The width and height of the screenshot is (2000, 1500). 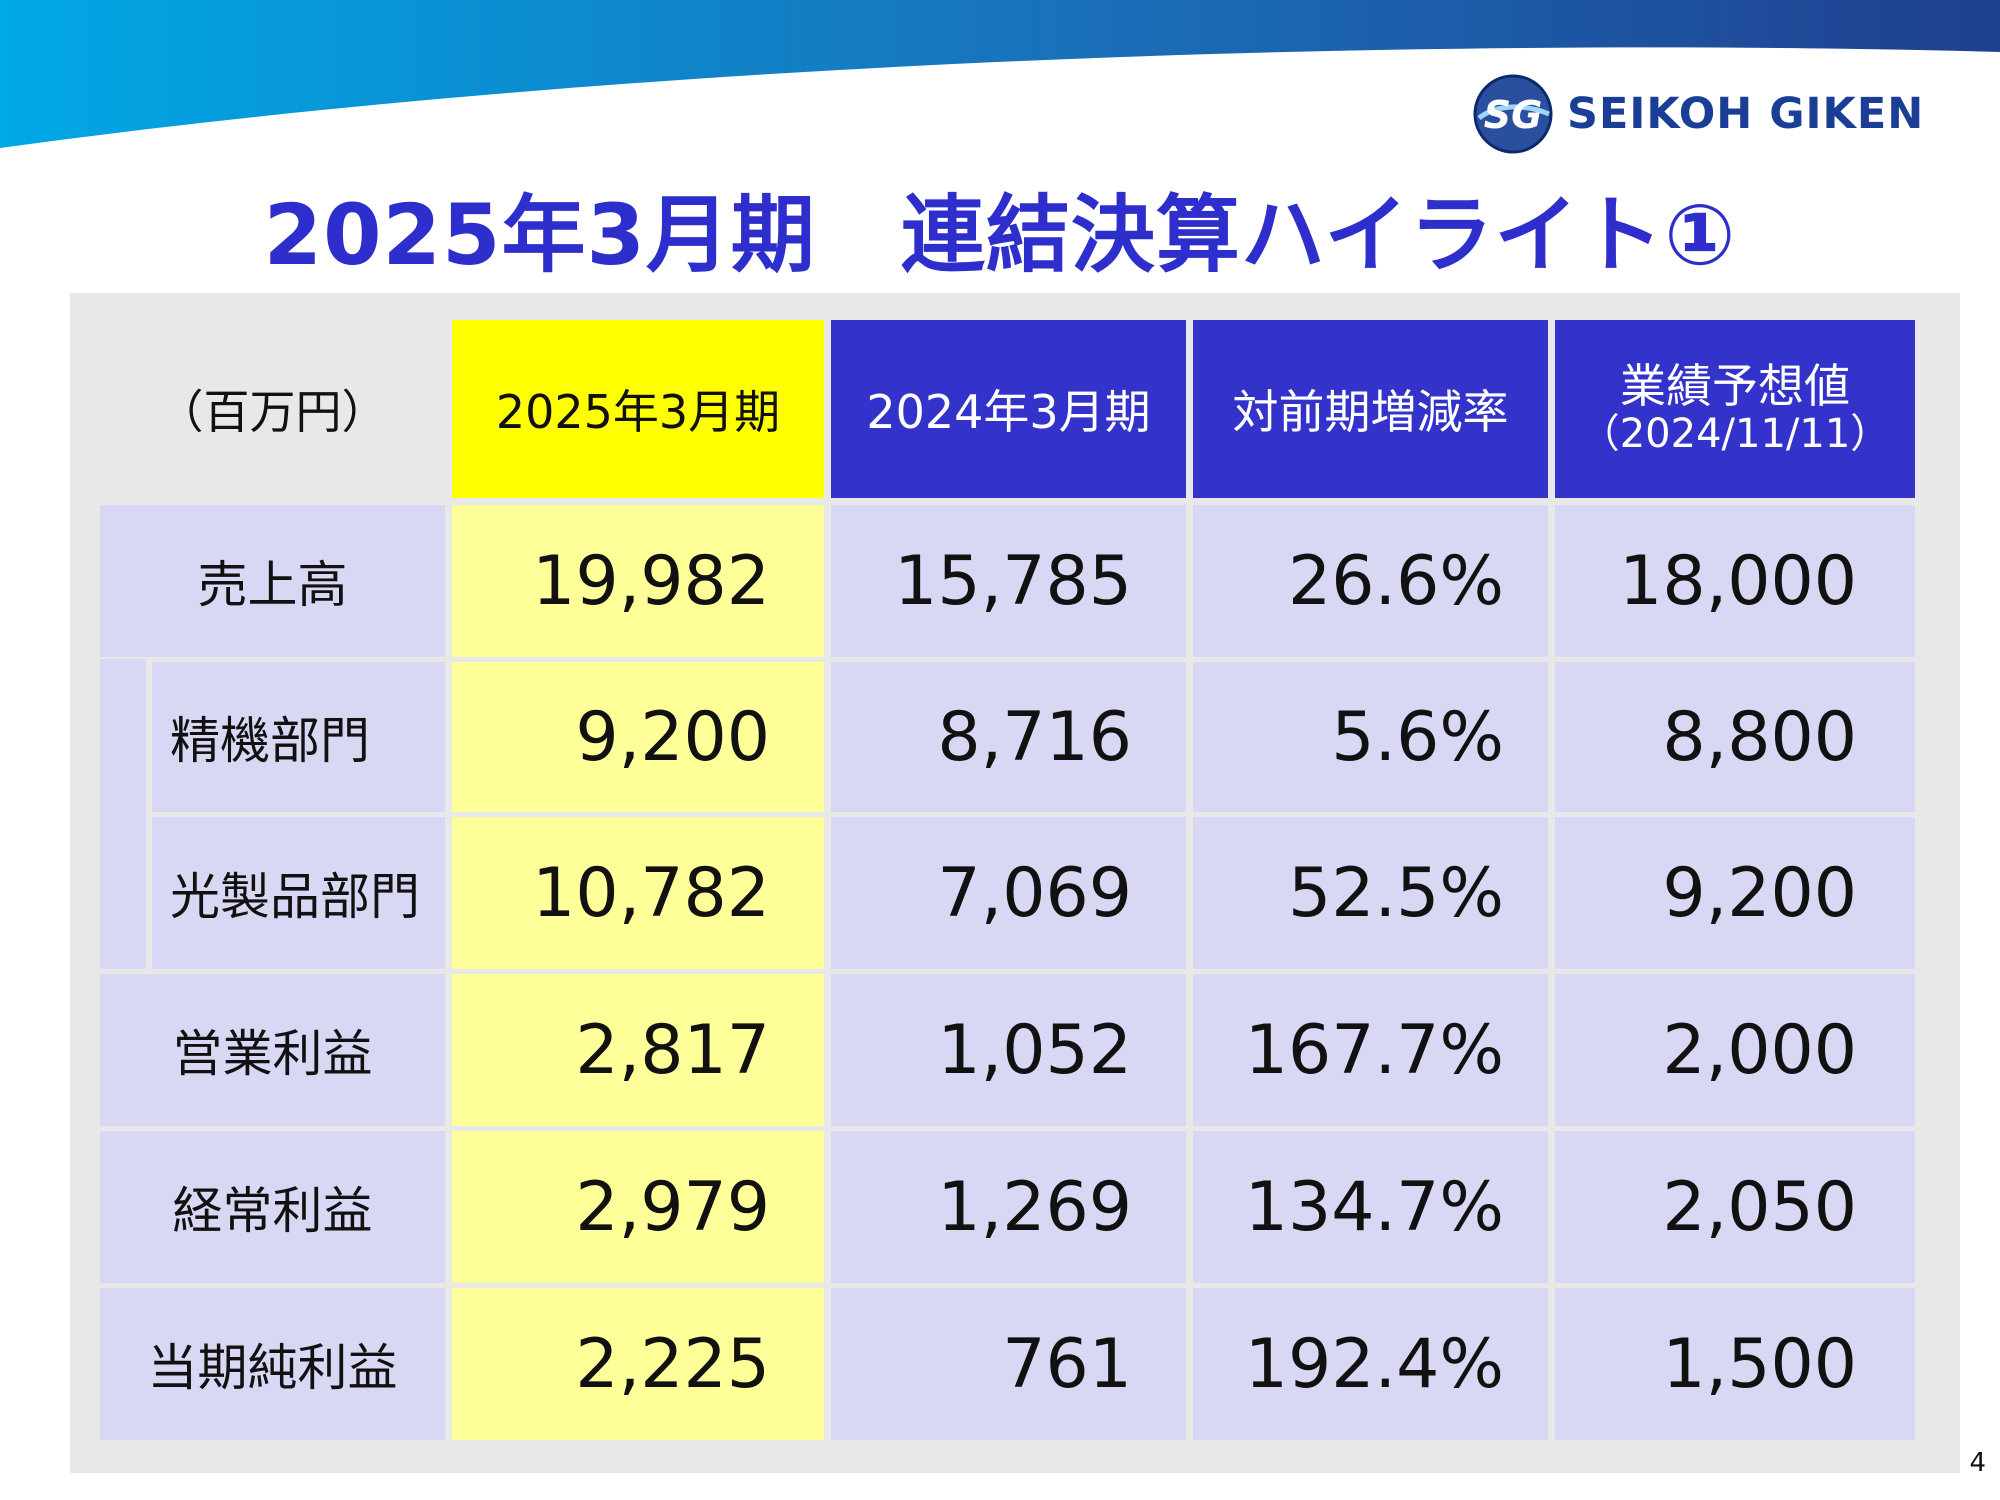 What do you see at coordinates (638, 409) in the screenshot?
I see `header-current-period: 2025年3月期` at bounding box center [638, 409].